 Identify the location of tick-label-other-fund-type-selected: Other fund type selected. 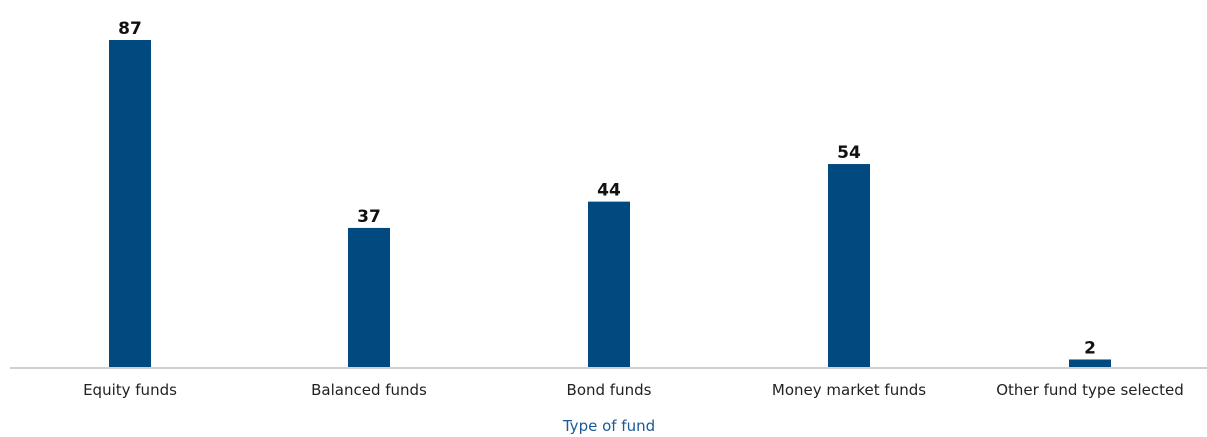
(1090, 390).